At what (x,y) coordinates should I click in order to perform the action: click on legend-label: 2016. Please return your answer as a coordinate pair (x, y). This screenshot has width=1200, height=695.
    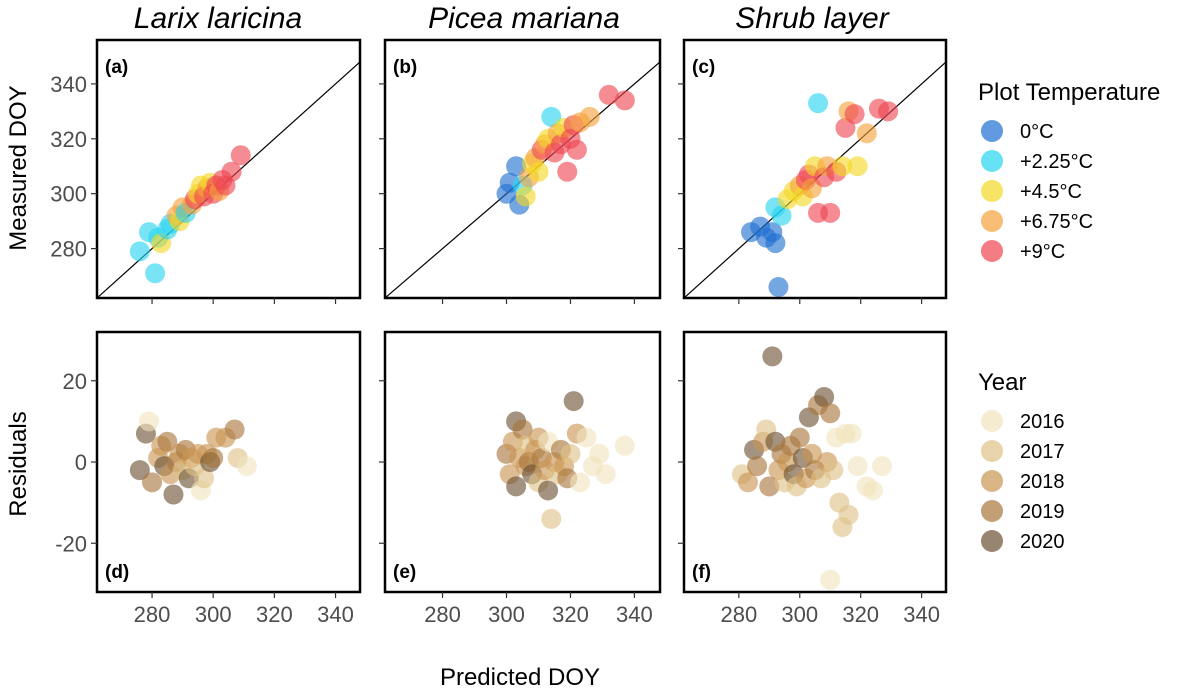
    Looking at the image, I should click on (1042, 422).